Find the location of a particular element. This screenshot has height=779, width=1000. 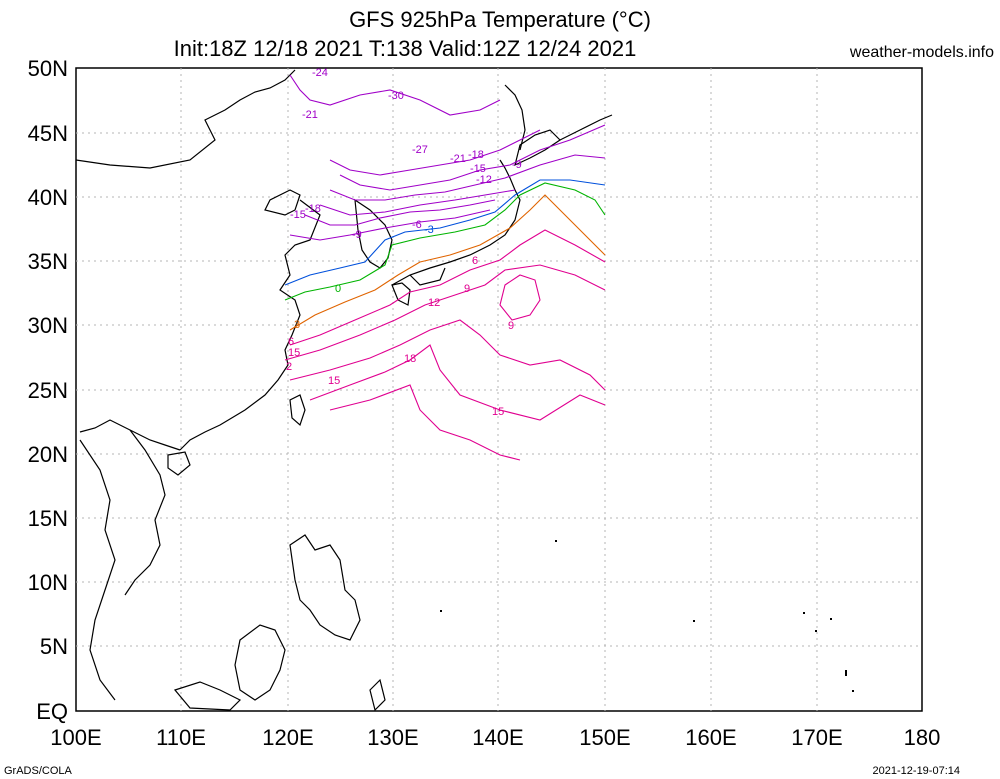

contour-label: 3 is located at coordinates (297, 325).